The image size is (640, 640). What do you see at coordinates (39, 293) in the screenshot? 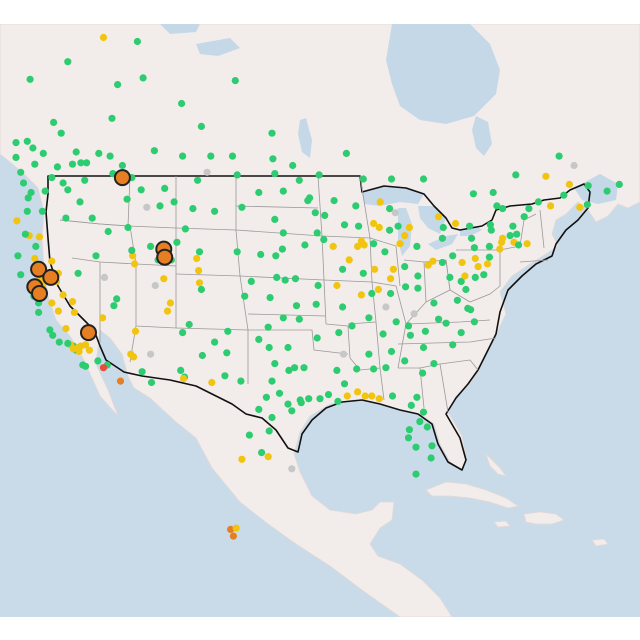
I see `station-marker-large` at bounding box center [39, 293].